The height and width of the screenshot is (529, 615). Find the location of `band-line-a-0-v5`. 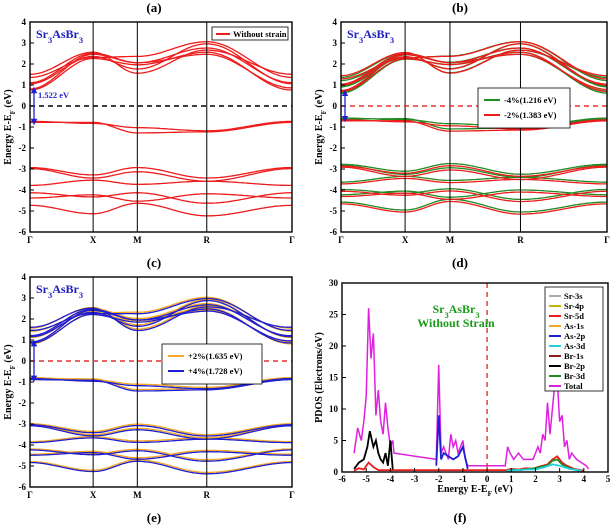

band-line-a-0-v5 is located at coordinates (161, 198).